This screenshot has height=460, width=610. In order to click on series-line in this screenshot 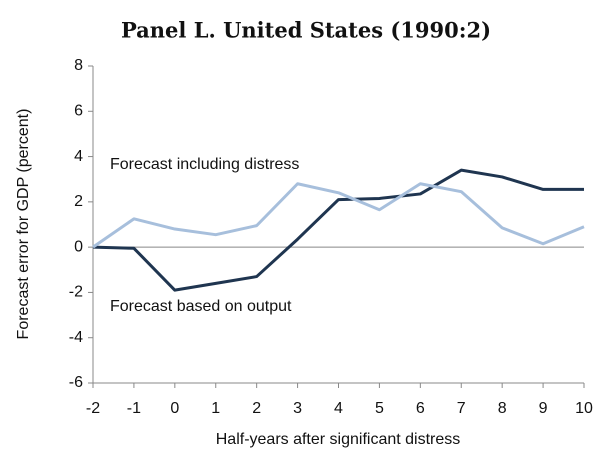, I will do `click(338, 215)`.